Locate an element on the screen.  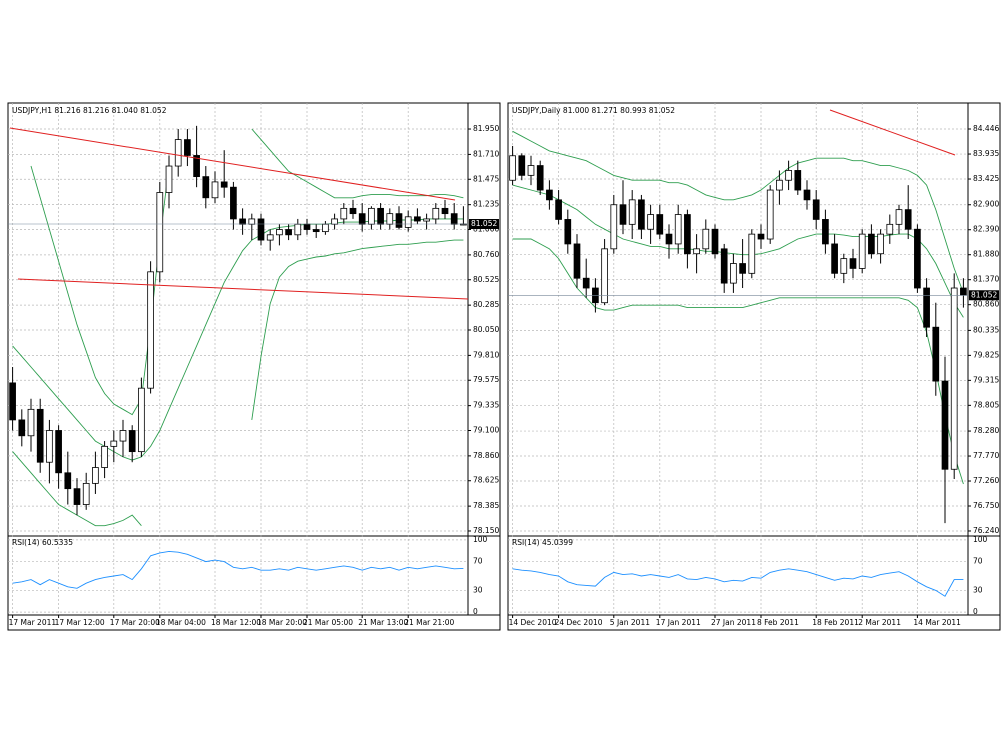
rsi-line is located at coordinates (738, 582).